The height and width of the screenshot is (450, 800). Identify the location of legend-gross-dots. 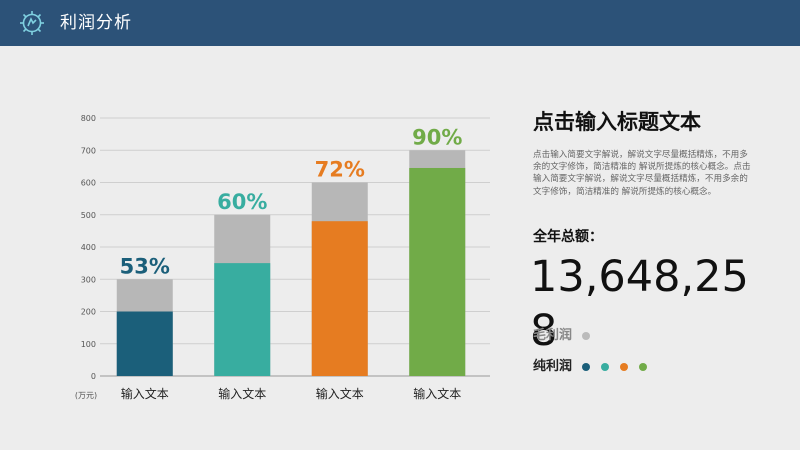
(591, 336).